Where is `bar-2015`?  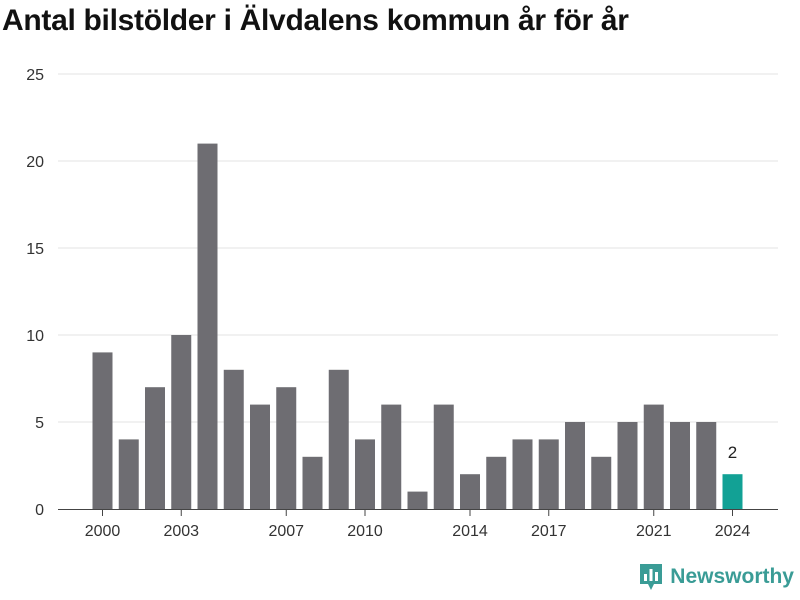 bar-2015 is located at coordinates (496, 482).